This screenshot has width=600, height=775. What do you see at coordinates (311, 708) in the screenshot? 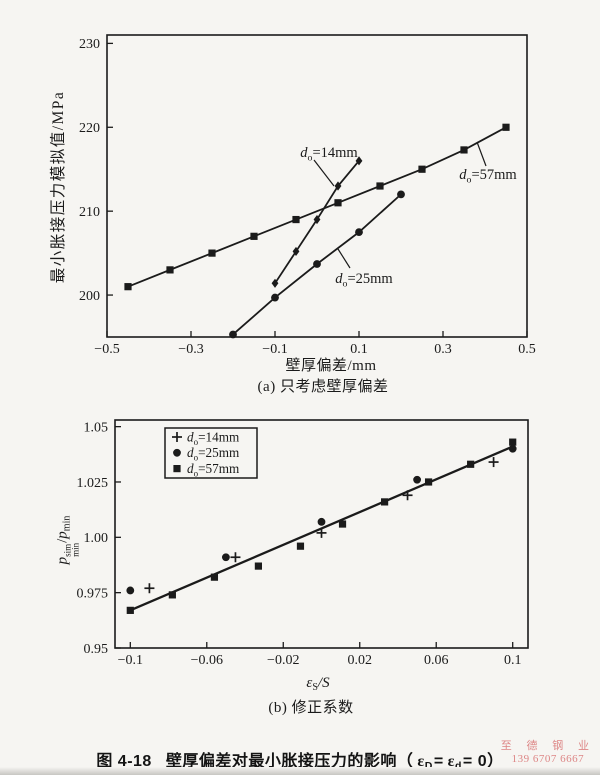
I see `chart-b-subtitle: (b) 修正系数` at bounding box center [311, 708].